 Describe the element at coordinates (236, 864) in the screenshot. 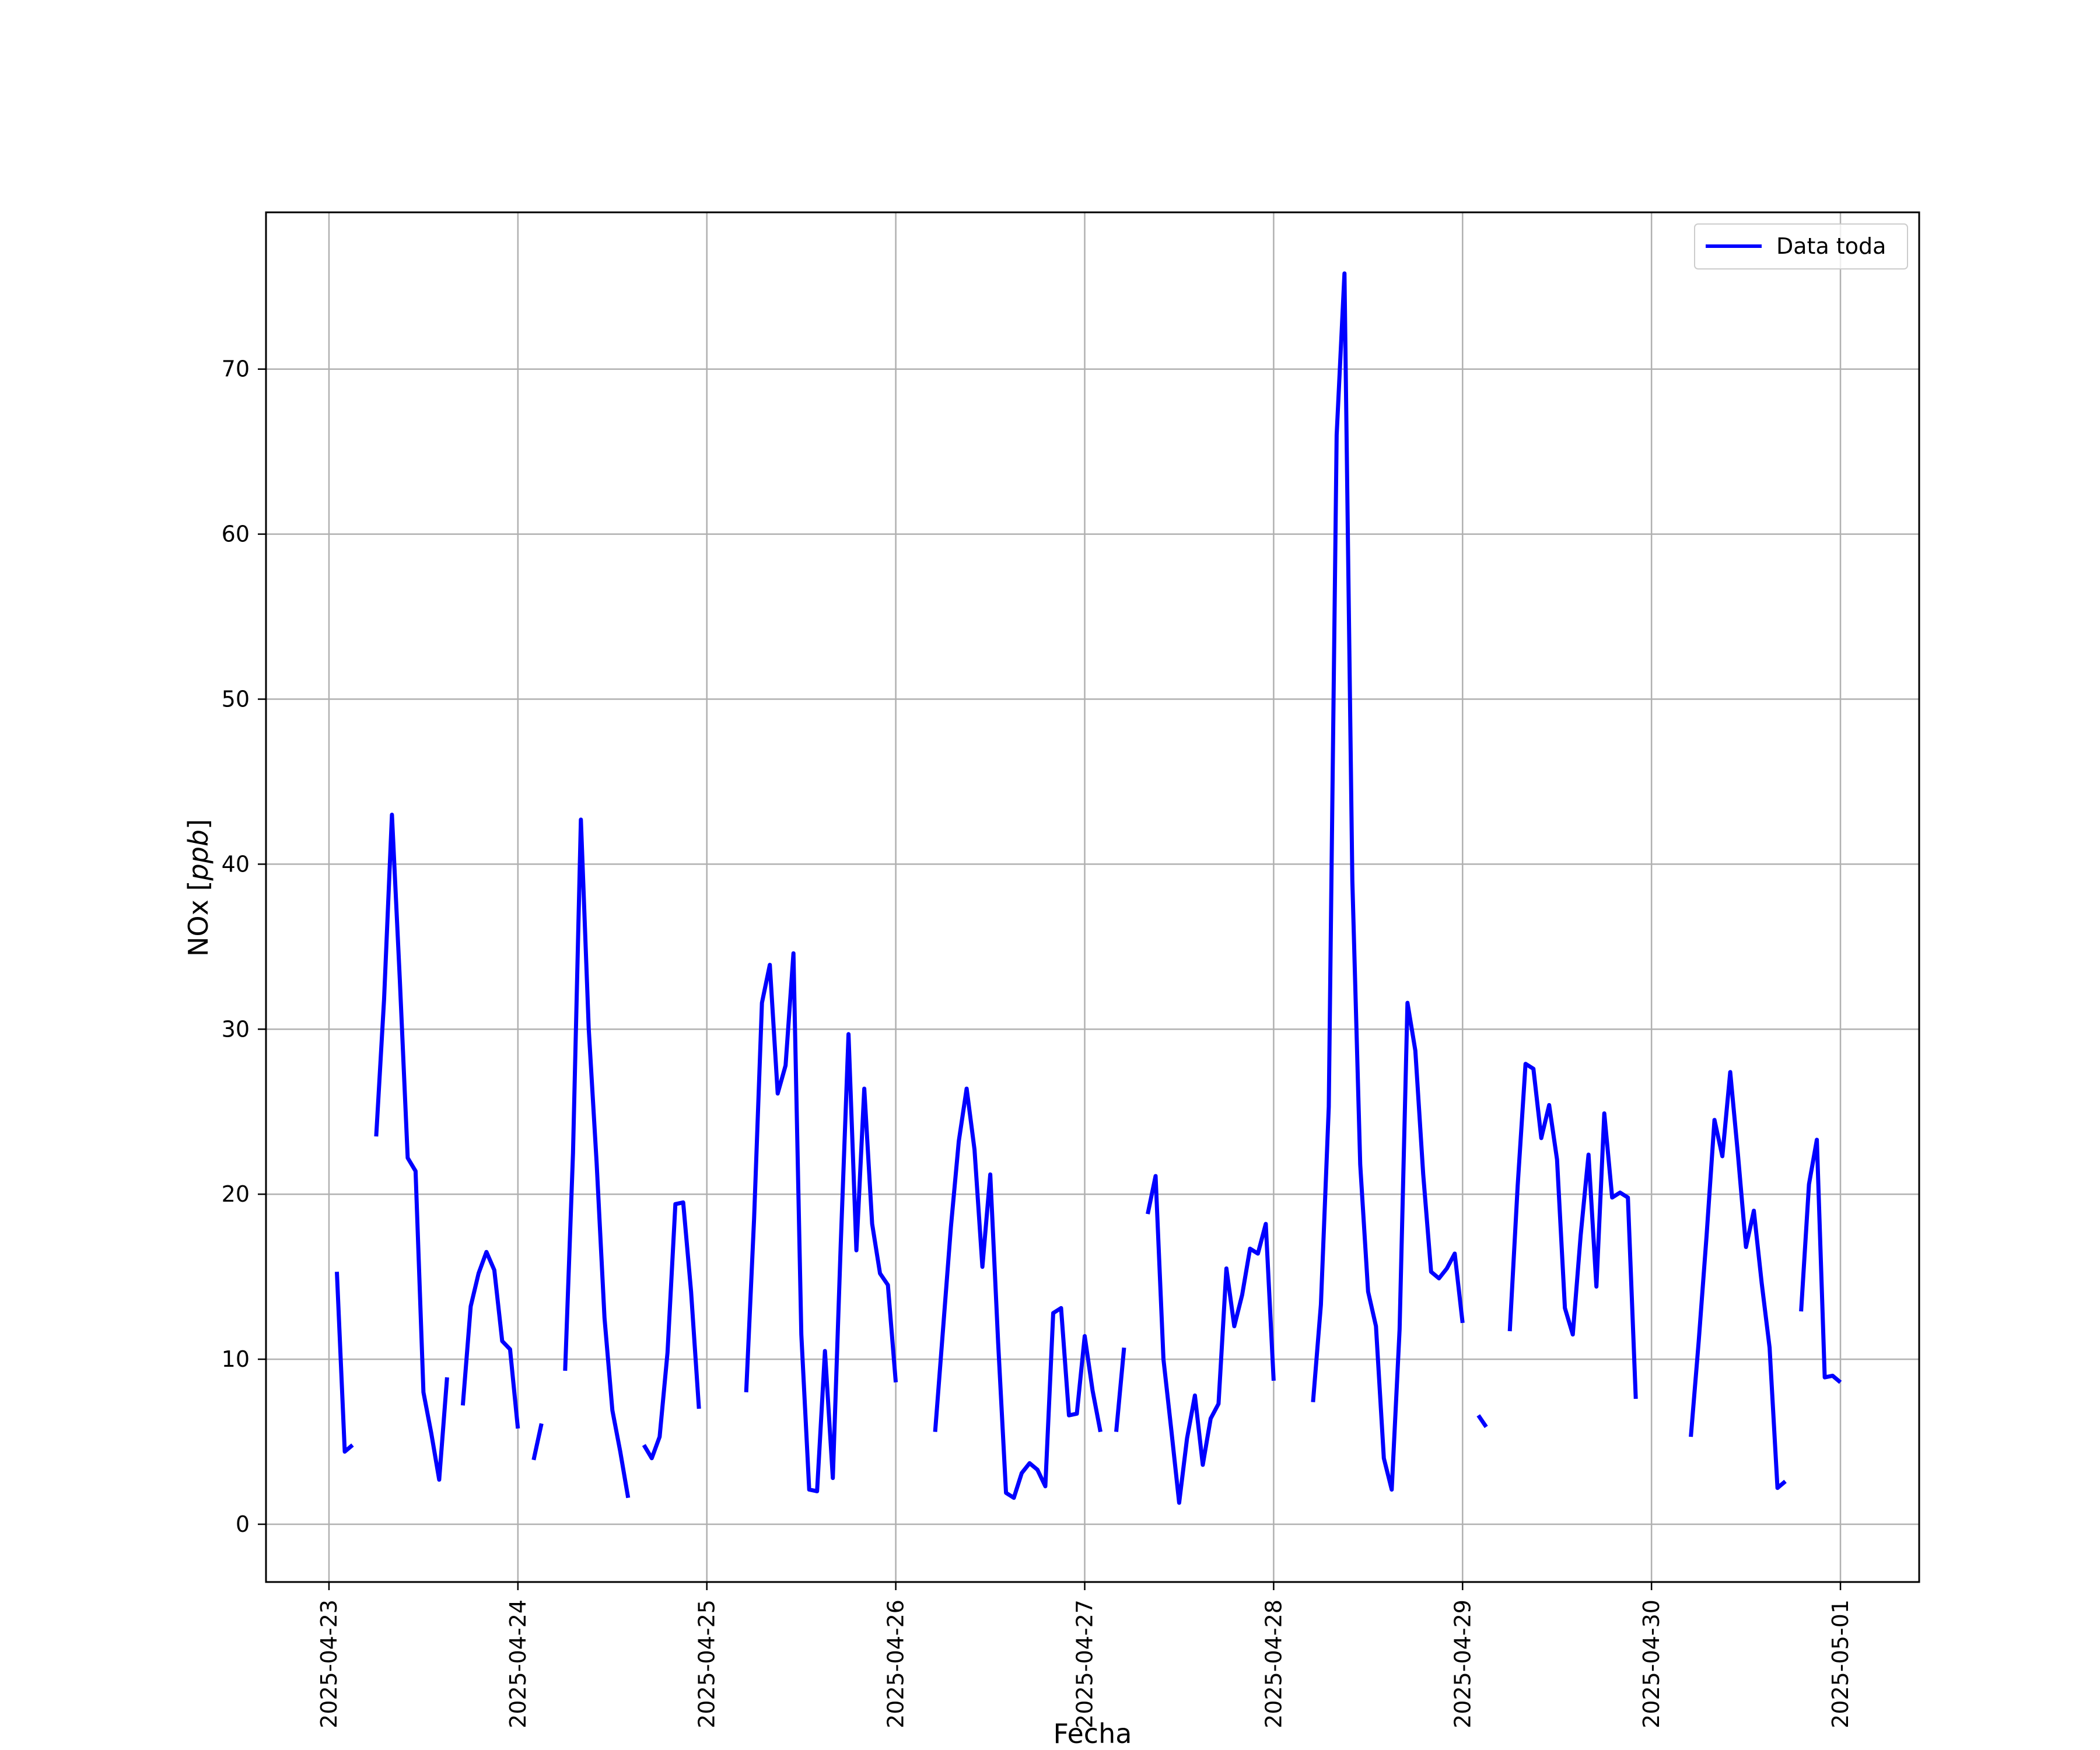

I see `y-tick-label: 40` at that location.